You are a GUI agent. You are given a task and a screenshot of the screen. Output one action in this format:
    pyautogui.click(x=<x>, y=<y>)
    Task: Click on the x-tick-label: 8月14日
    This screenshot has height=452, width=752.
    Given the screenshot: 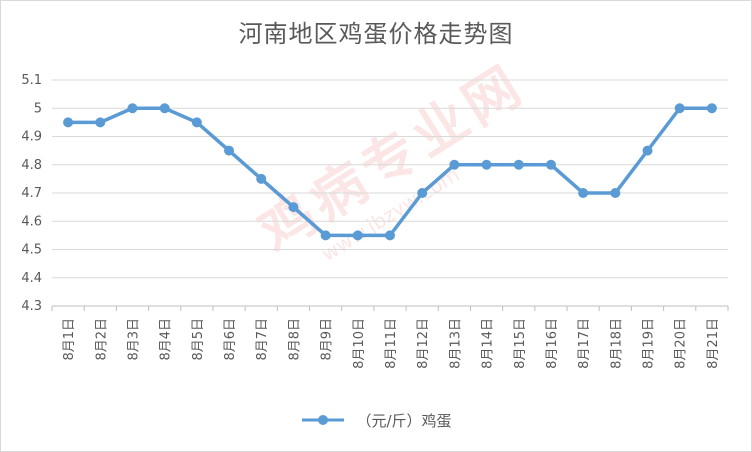 What is the action you would take?
    pyautogui.click(x=488, y=343)
    